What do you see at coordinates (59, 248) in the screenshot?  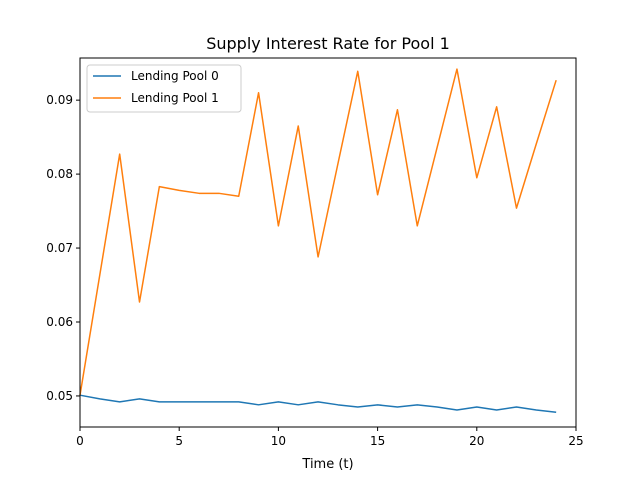 I see `y-tick-label: 0.07` at bounding box center [59, 248].